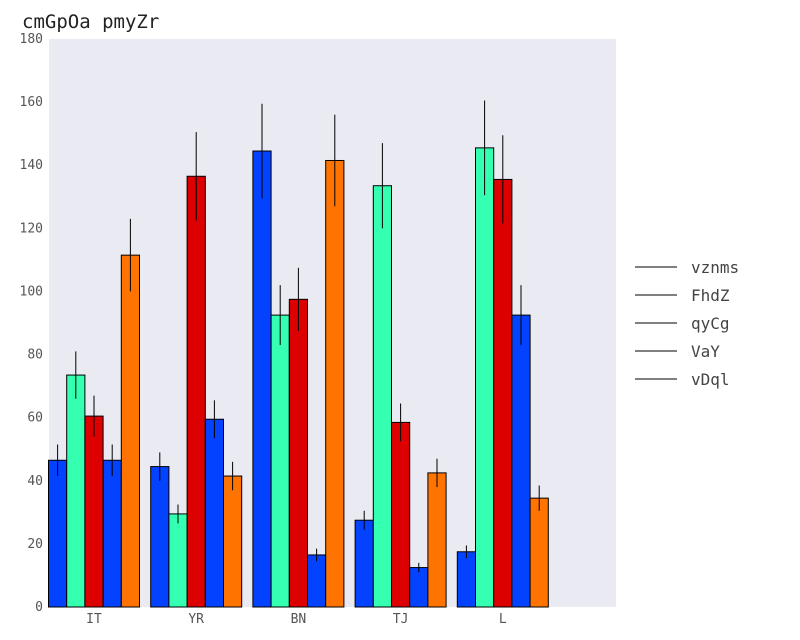 This screenshot has width=800, height=640. I want to click on x-axis: IT YR BN TJ L, so click(296, 619).